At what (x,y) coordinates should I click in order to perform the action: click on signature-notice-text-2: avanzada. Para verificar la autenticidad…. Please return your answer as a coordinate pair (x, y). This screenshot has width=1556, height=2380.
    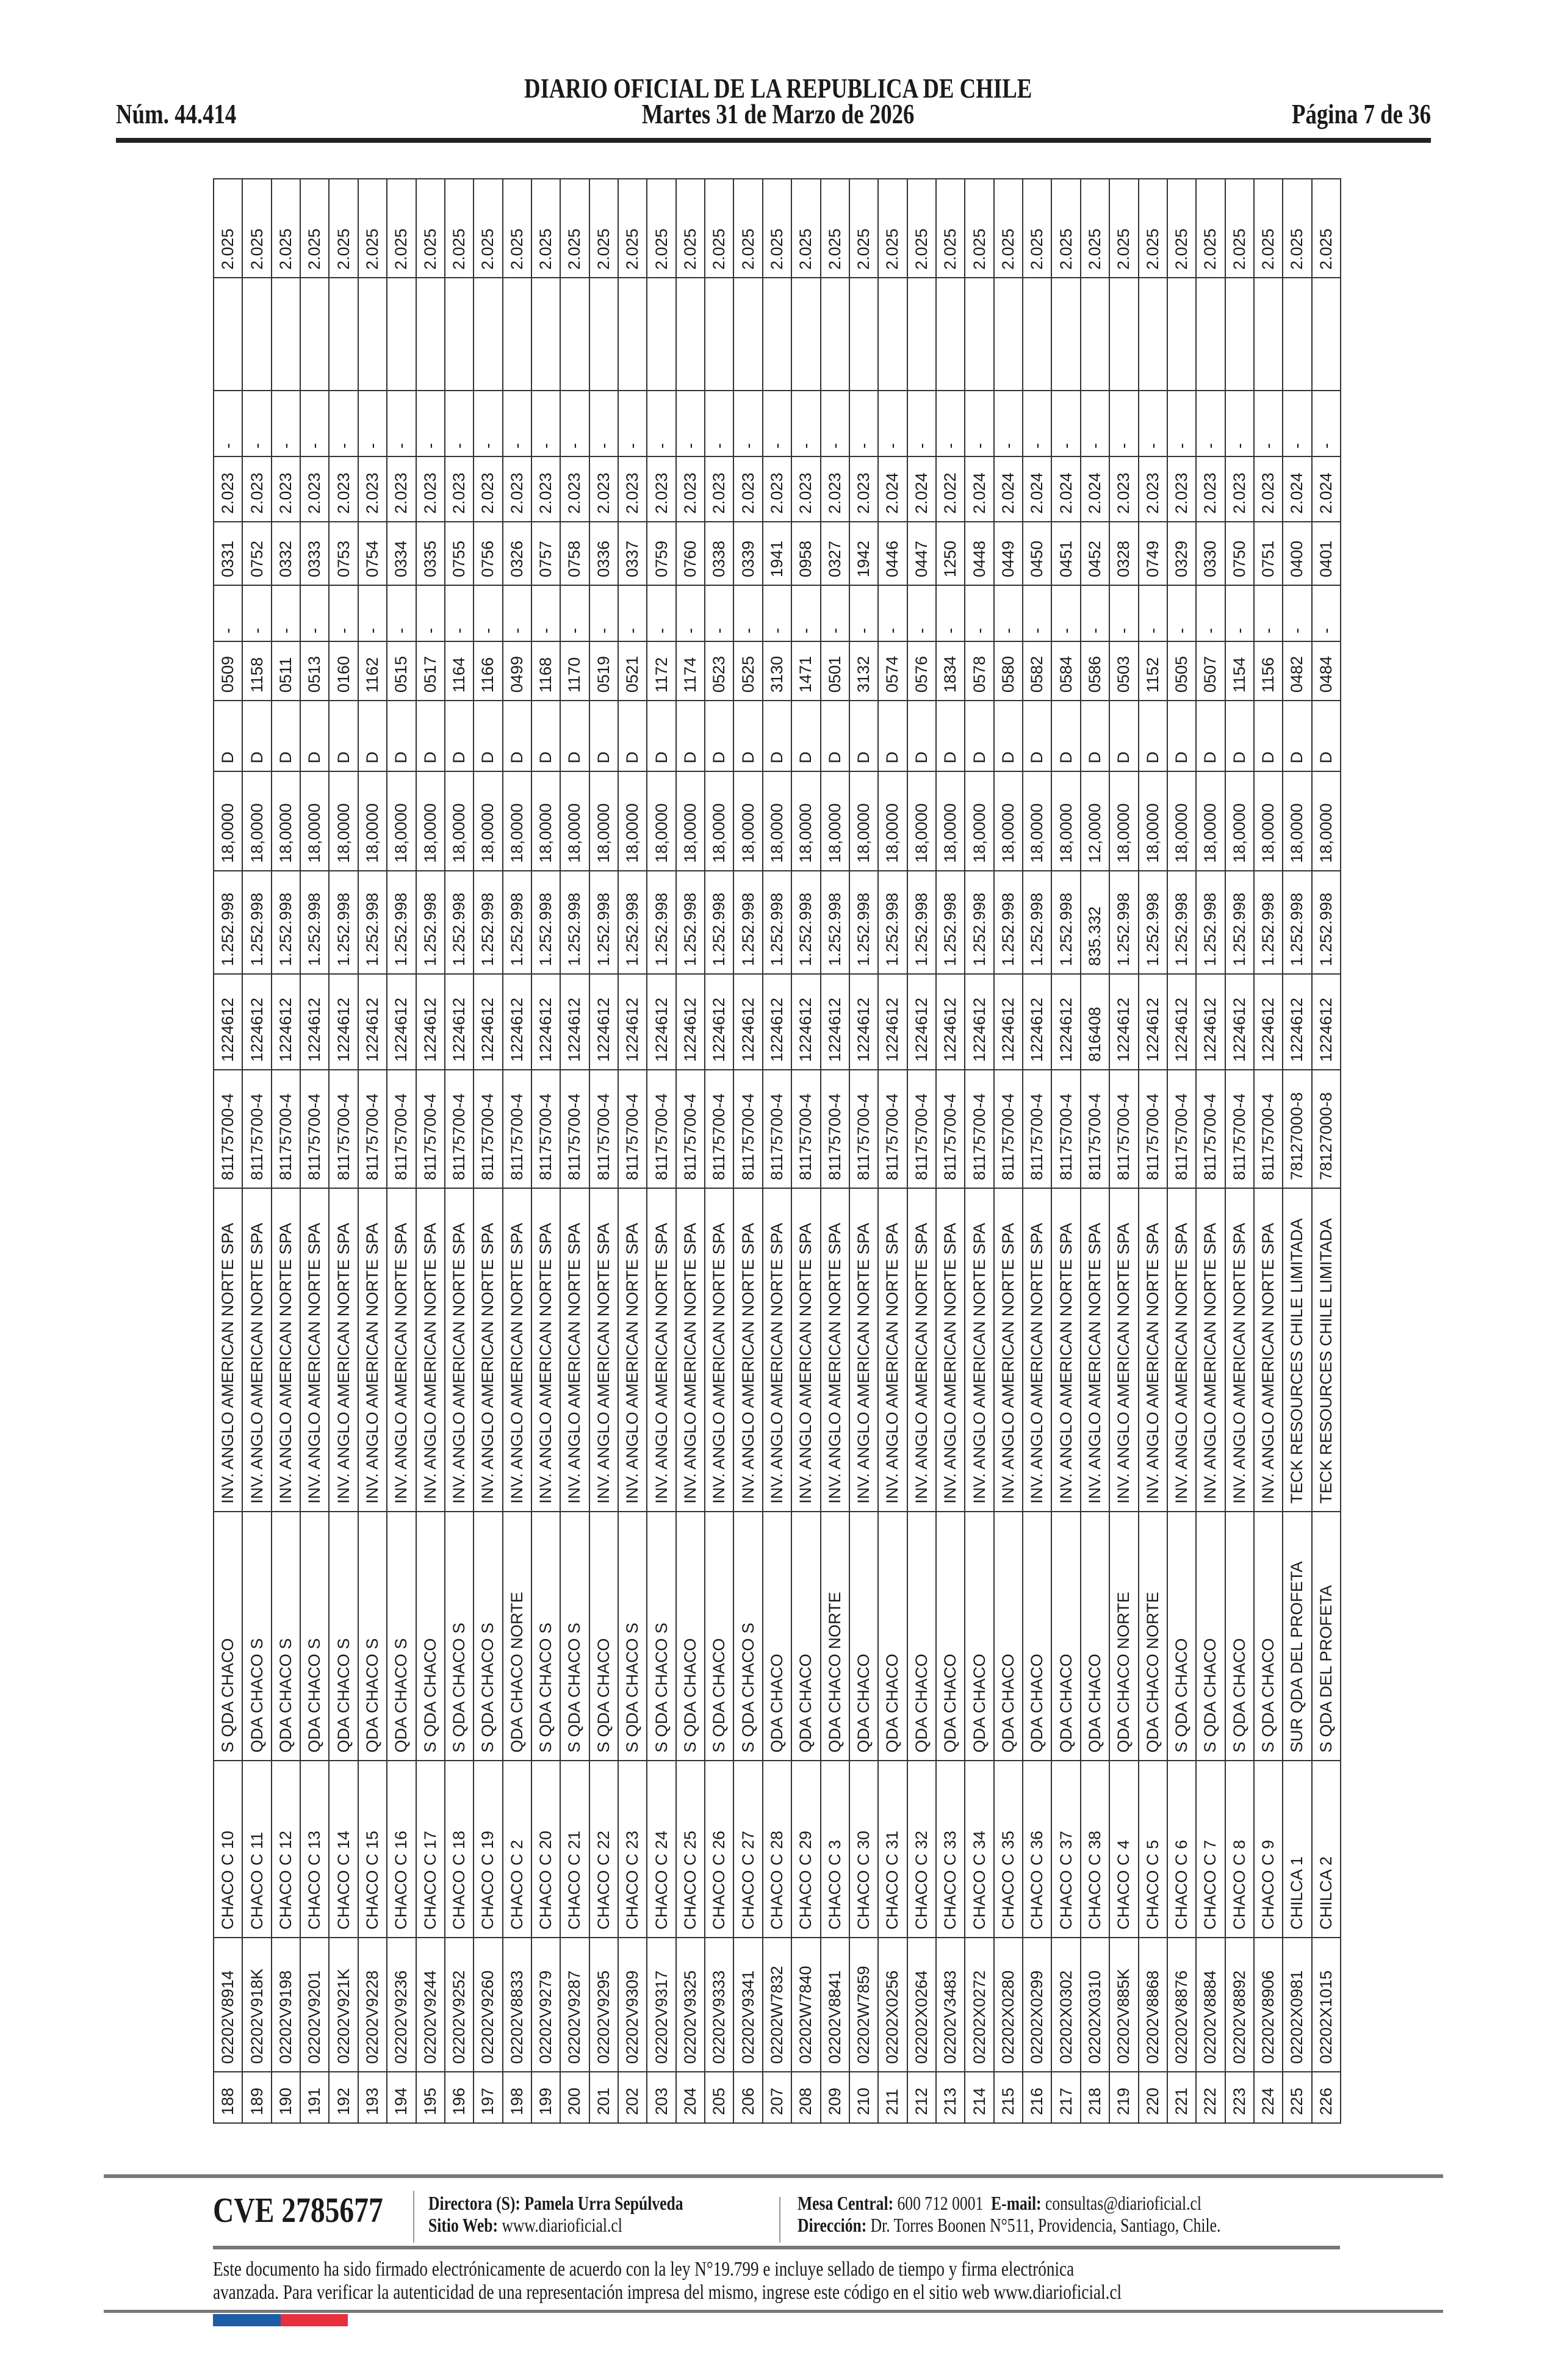
    Looking at the image, I should click on (668, 2292).